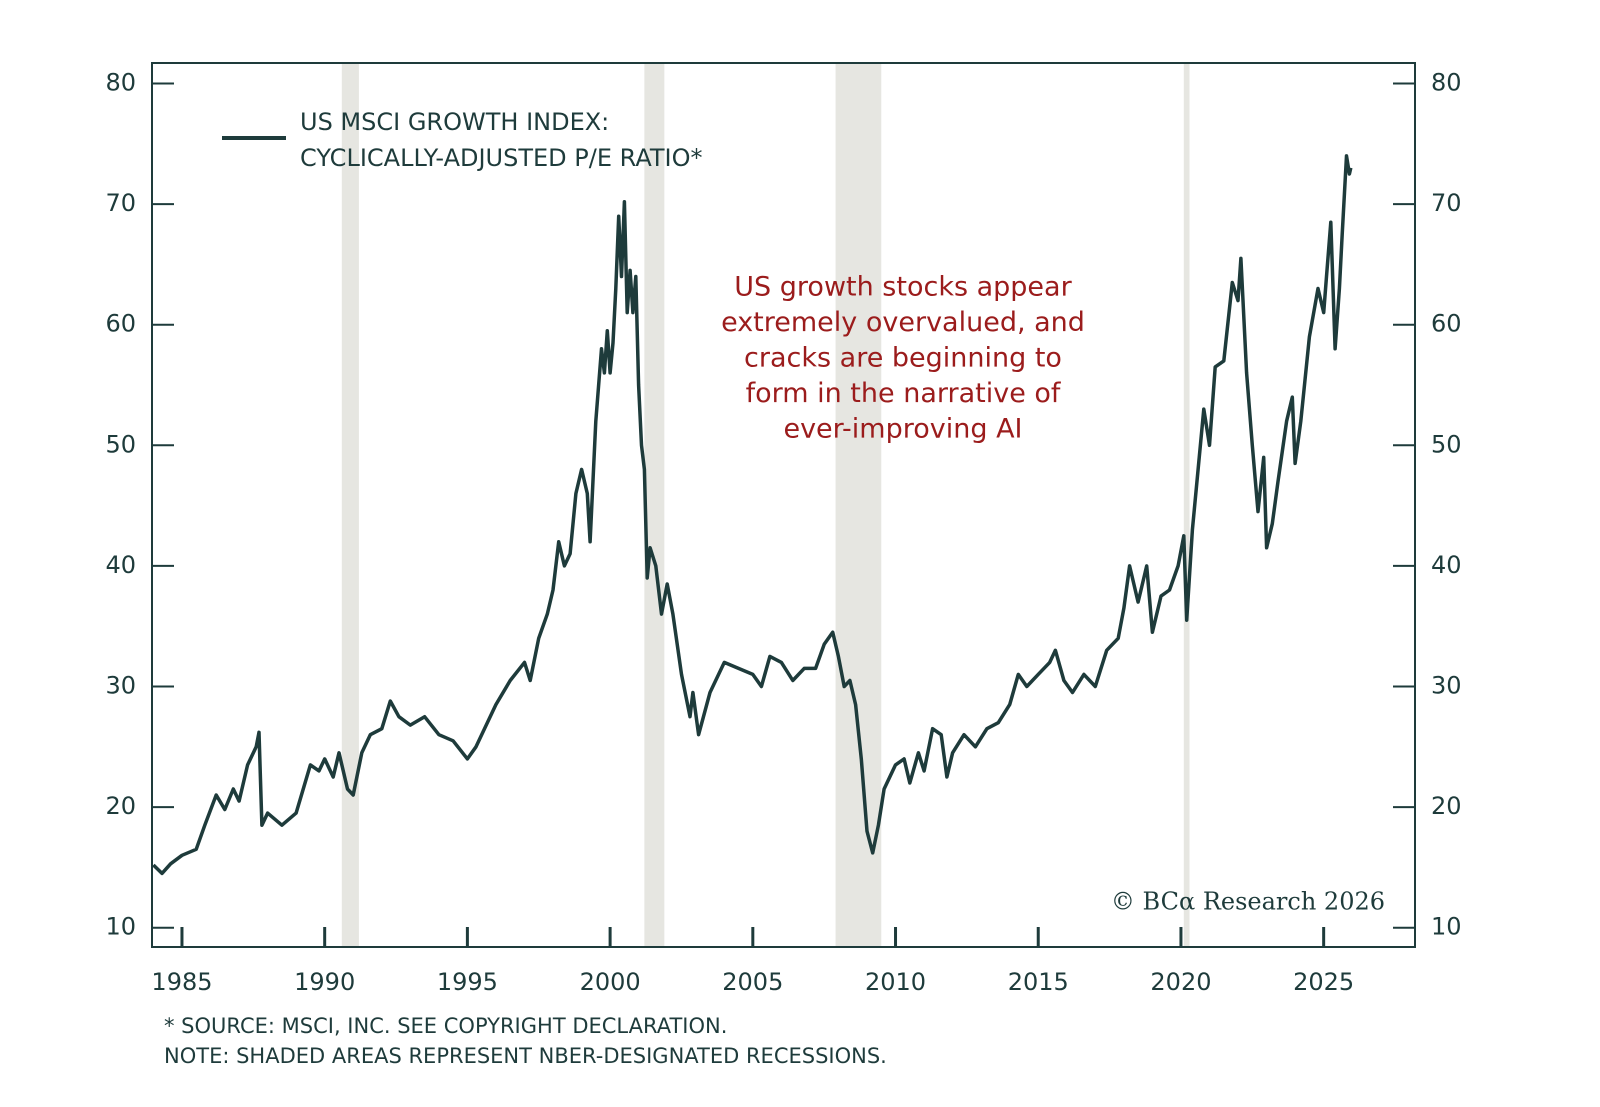  I want to click on y2-tick-label: 20, so click(1446, 806).